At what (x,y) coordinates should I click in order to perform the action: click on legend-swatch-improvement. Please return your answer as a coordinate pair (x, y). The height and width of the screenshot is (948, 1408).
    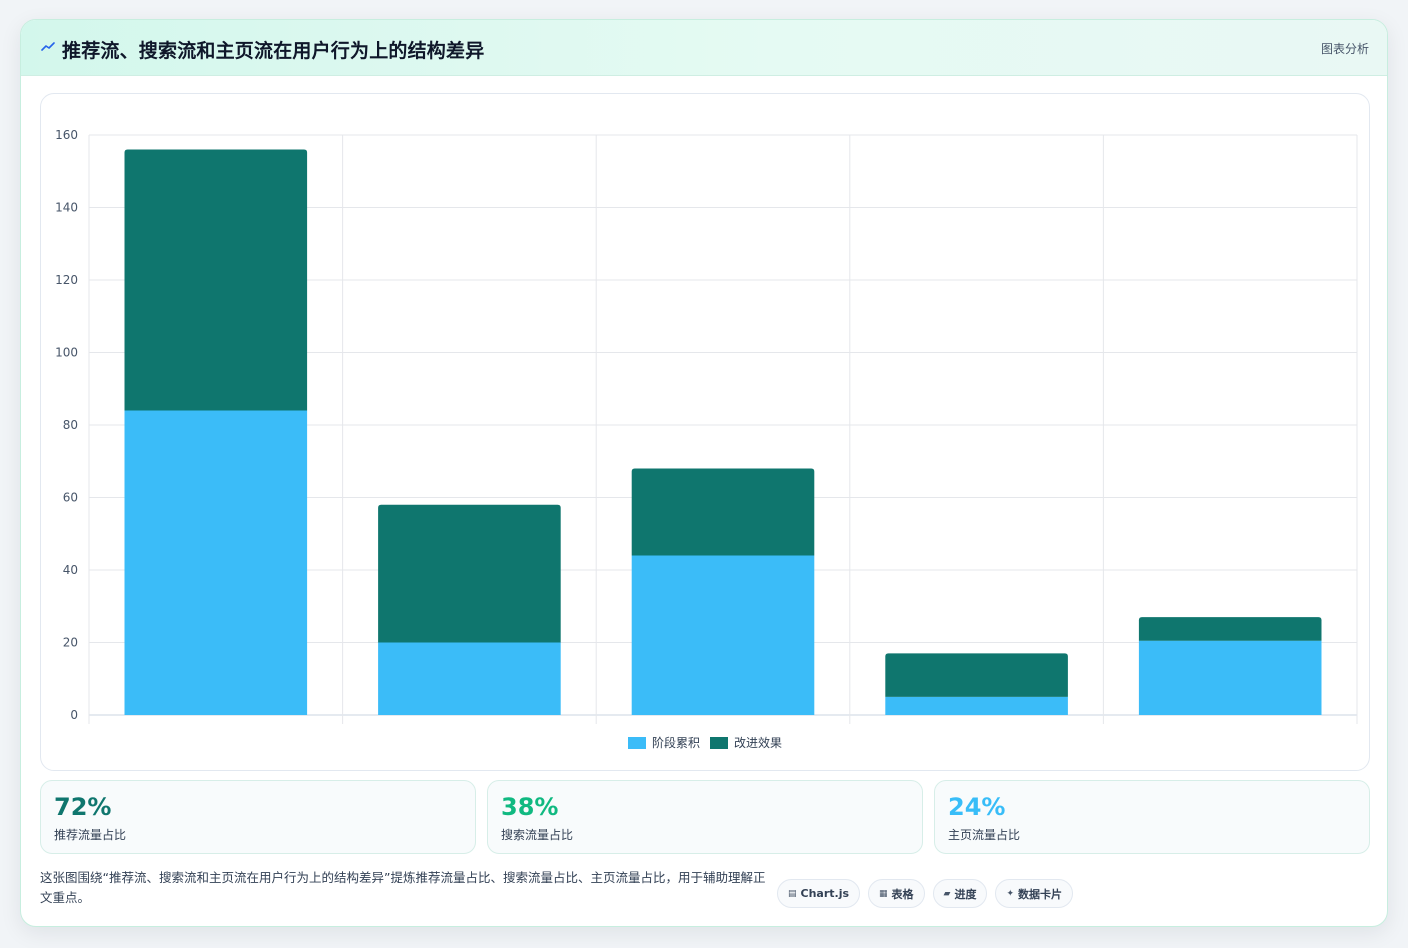
    Looking at the image, I should click on (719, 742).